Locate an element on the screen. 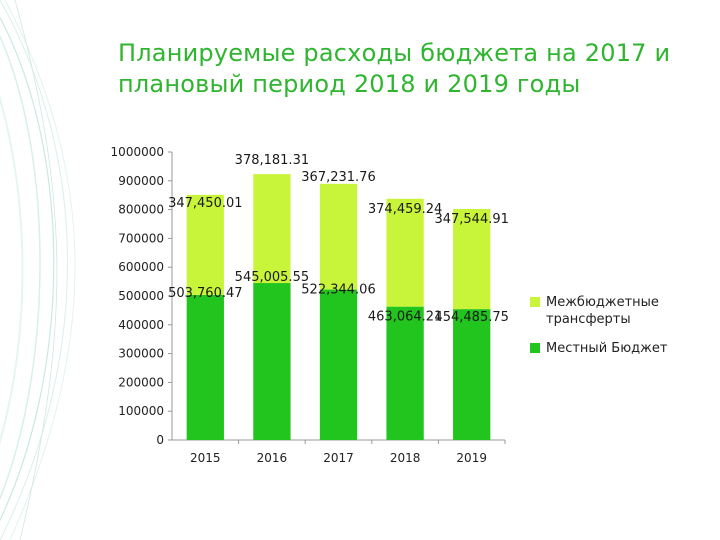 The image size is (720, 540). data-label-local-budget: 522,344.06 is located at coordinates (338, 290).